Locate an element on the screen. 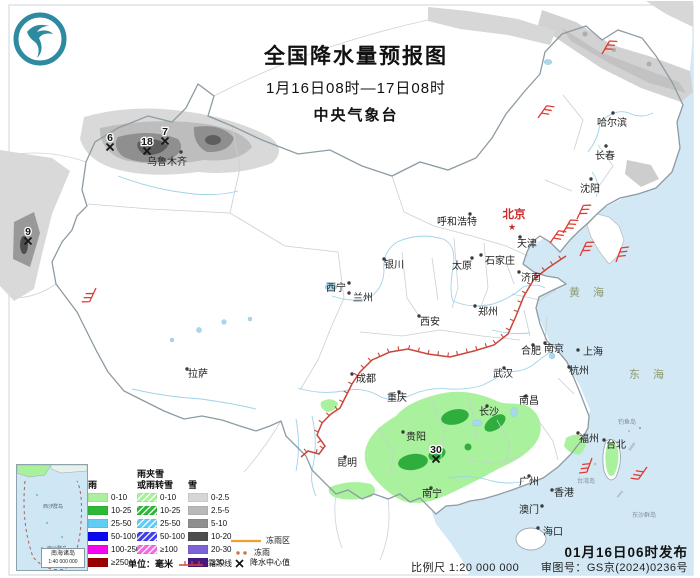  footer-scale-line: 比例尺 1:20 000 000 审图号：GS京(2024)0236号 is located at coordinates (549, 567).